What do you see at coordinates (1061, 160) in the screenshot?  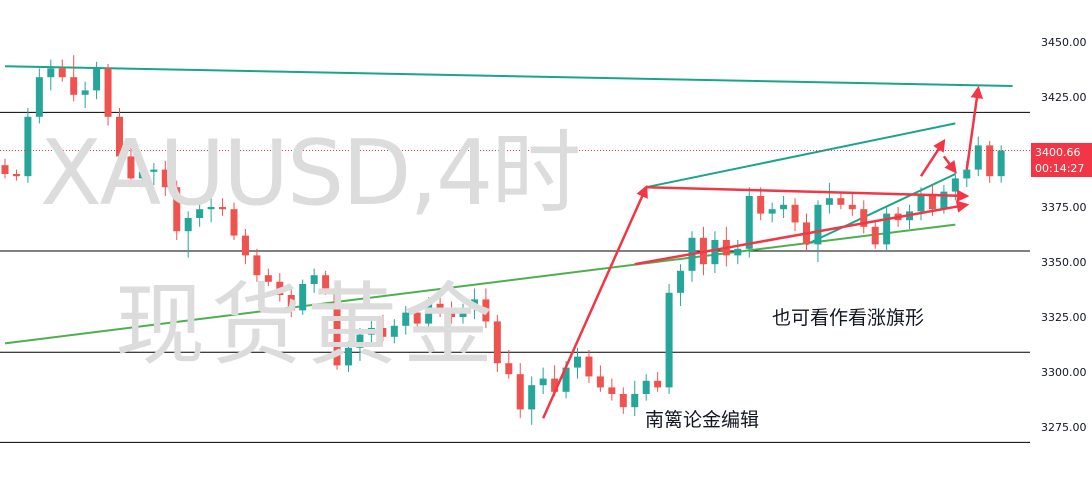 I see `current-price-tag: 3400.66 00:14:27` at bounding box center [1061, 160].